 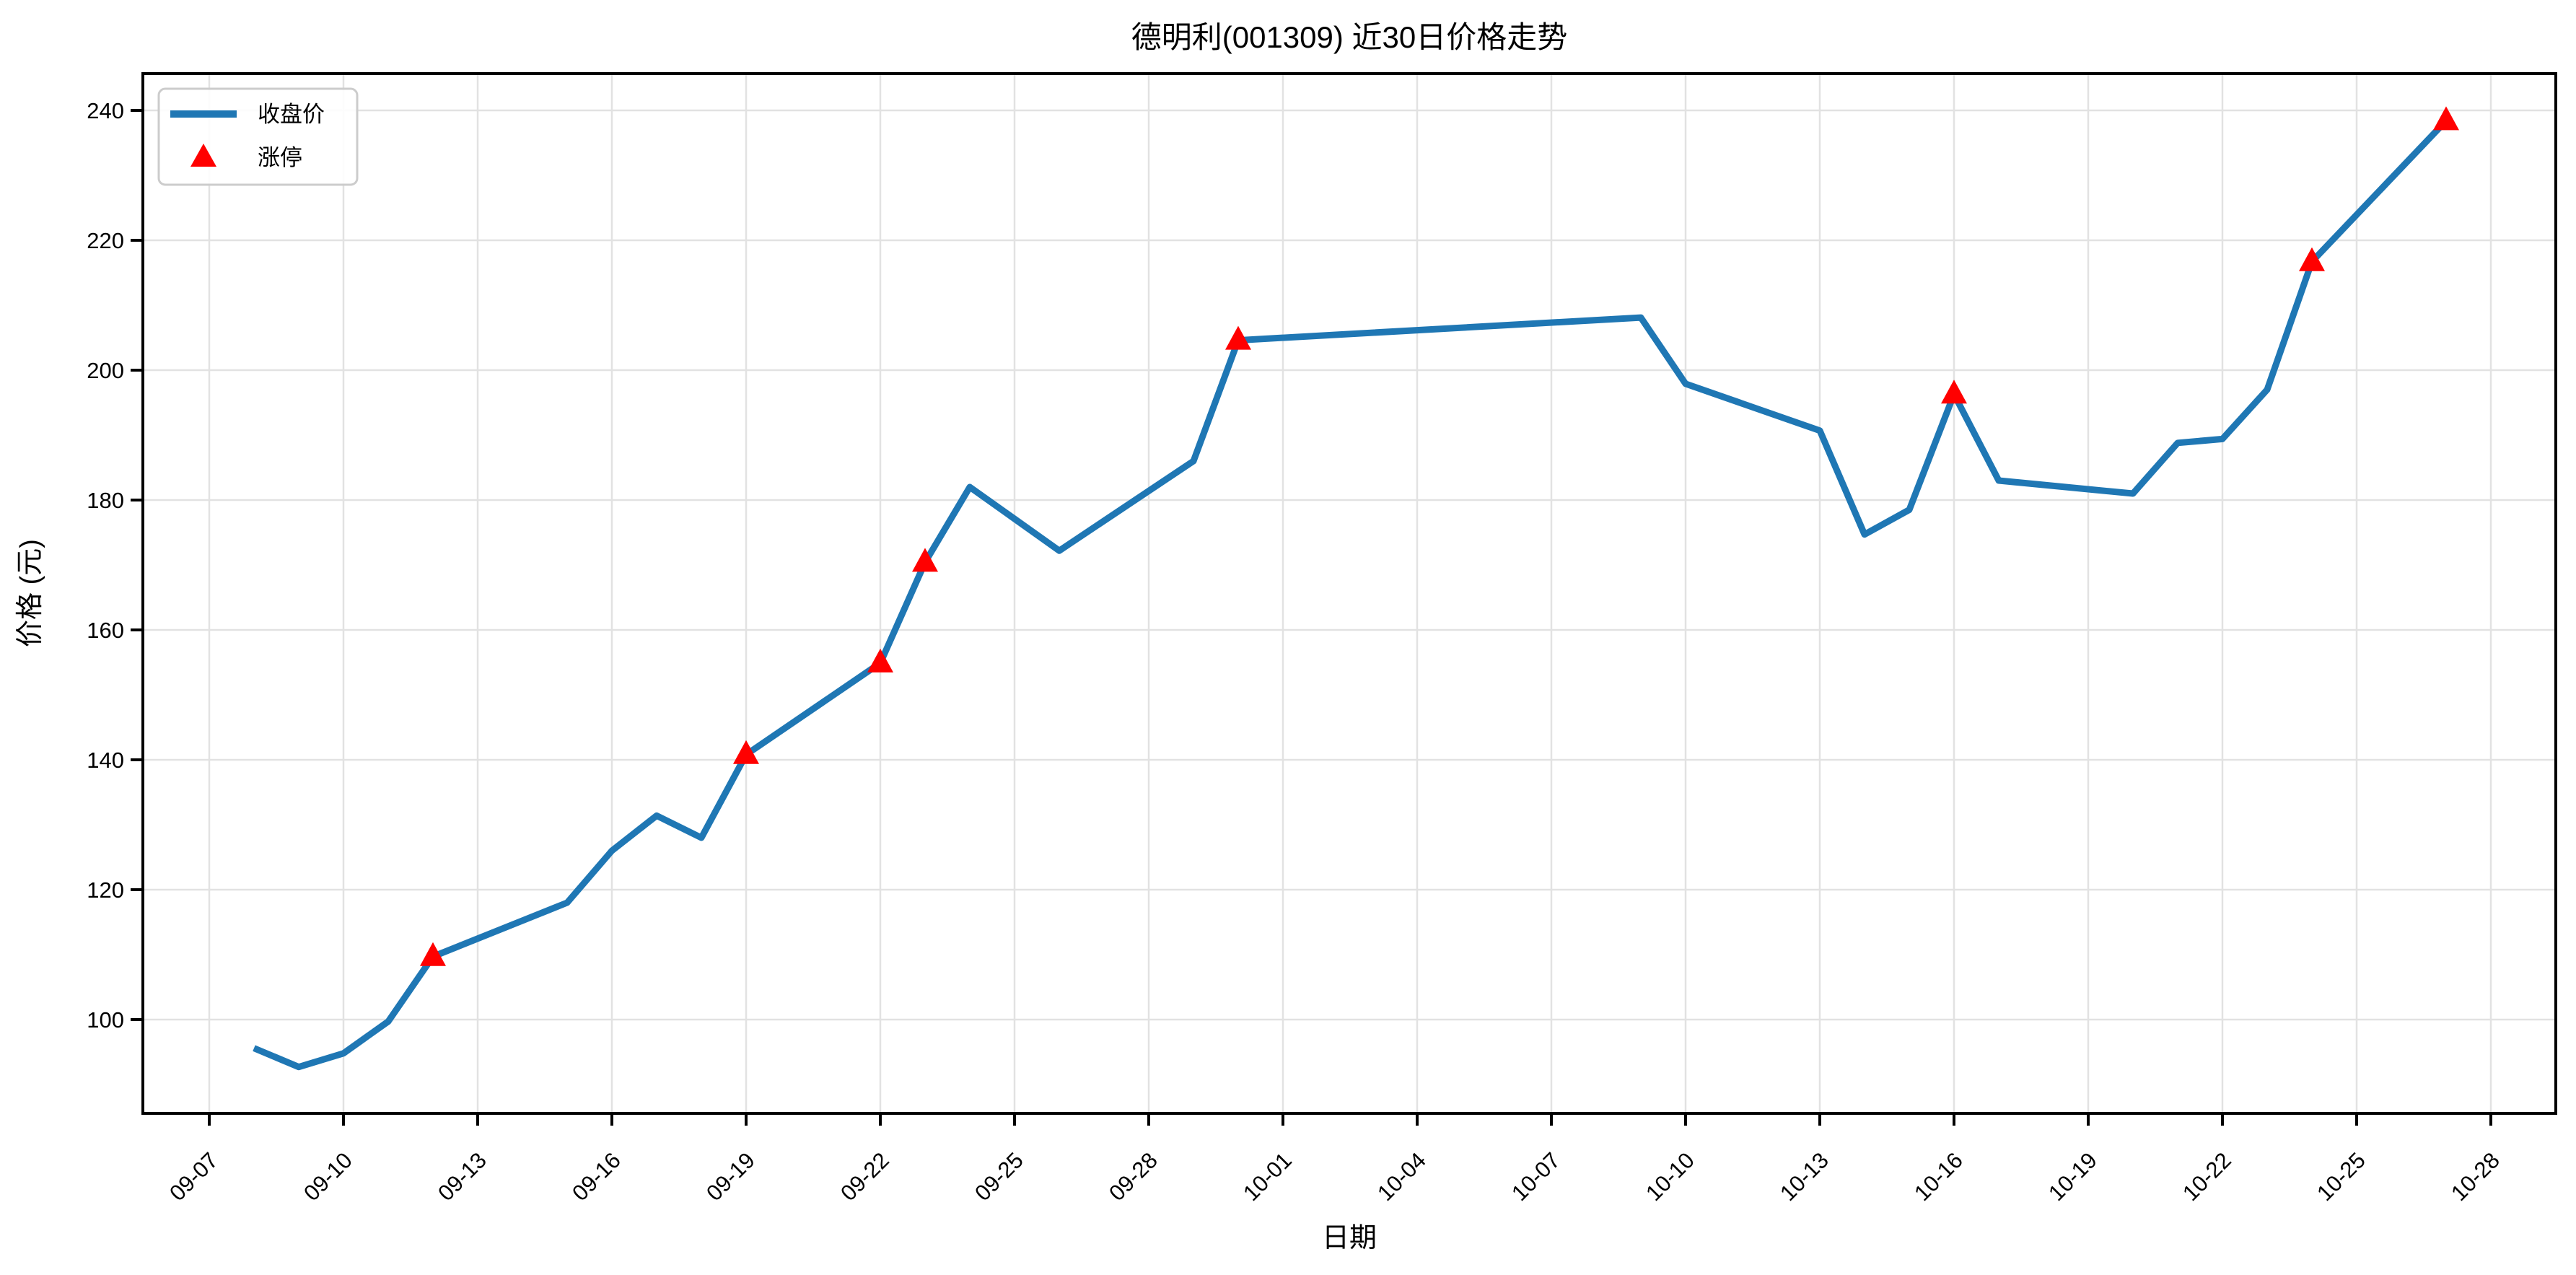 What do you see at coordinates (1536, 1176) in the screenshot?
I see `x-tick-label: 10-07` at bounding box center [1536, 1176].